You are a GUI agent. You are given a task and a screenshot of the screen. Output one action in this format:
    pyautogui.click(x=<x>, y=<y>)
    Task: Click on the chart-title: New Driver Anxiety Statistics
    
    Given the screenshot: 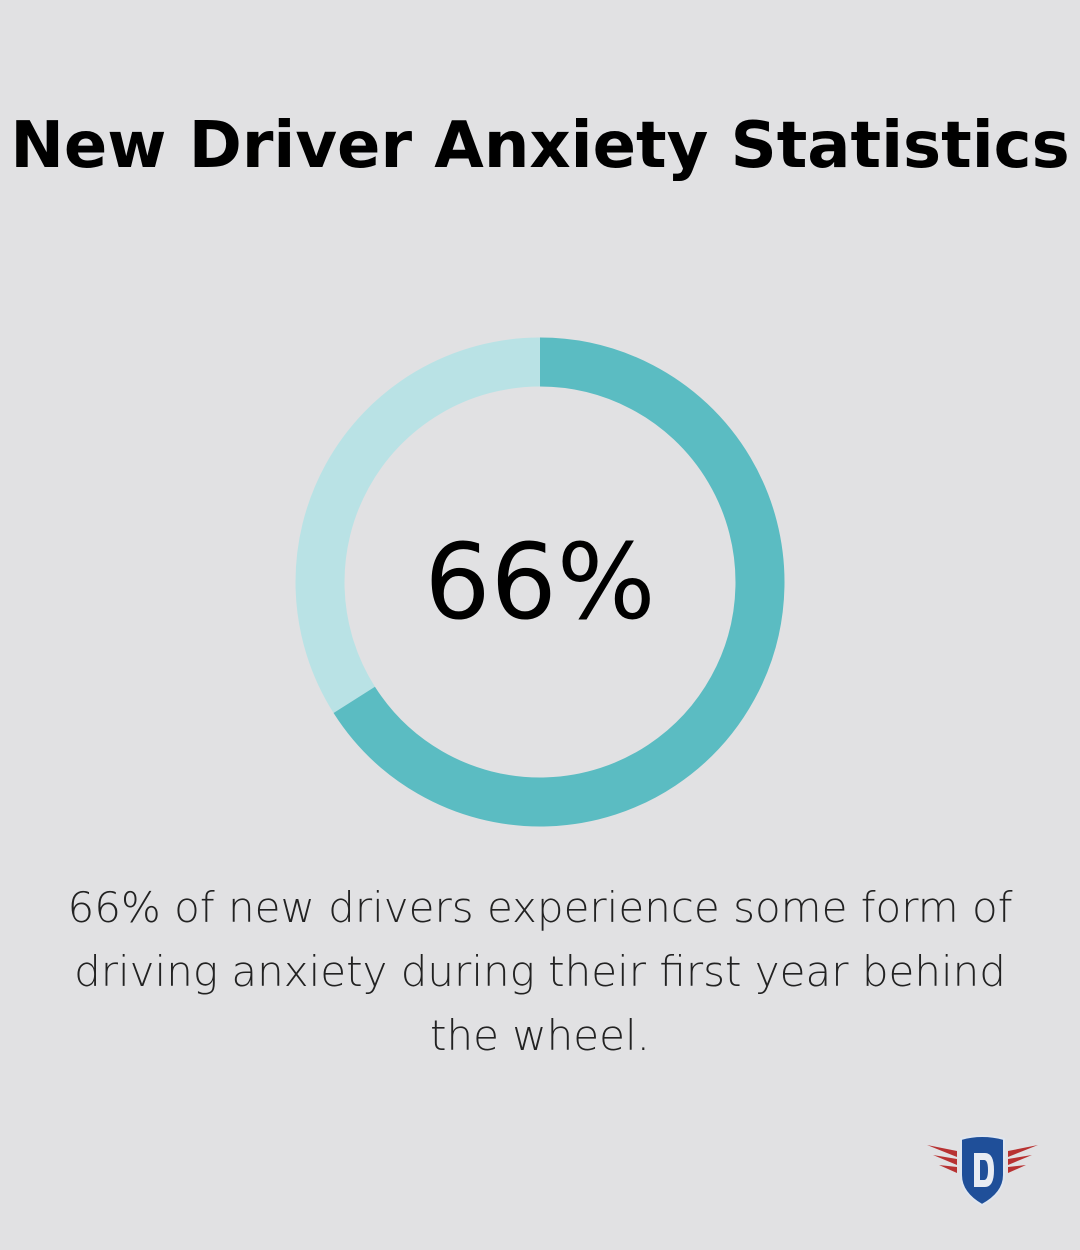 What is the action you would take?
    pyautogui.click(x=540, y=146)
    